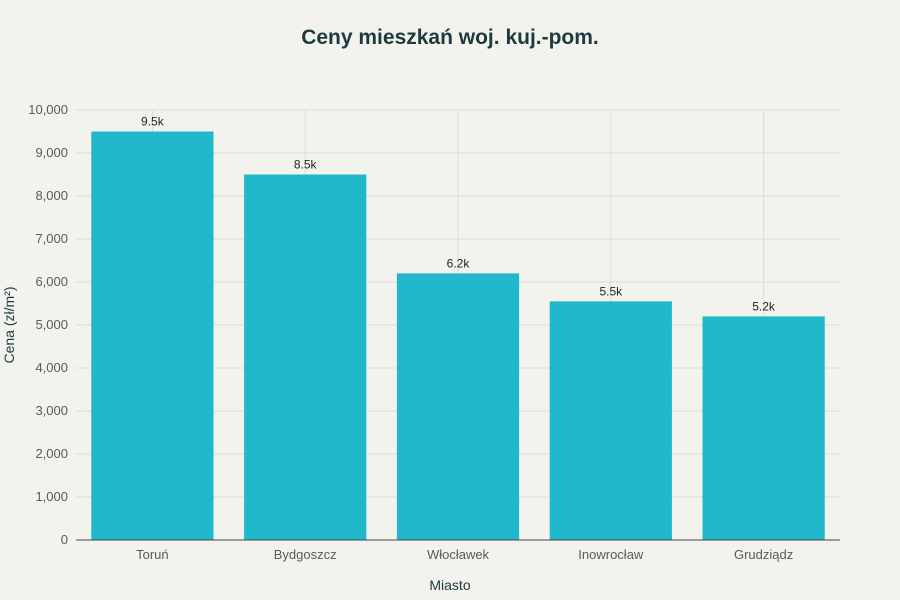  Describe the element at coordinates (51, 496) in the screenshot. I see `y-tick-label: 1,000` at that location.